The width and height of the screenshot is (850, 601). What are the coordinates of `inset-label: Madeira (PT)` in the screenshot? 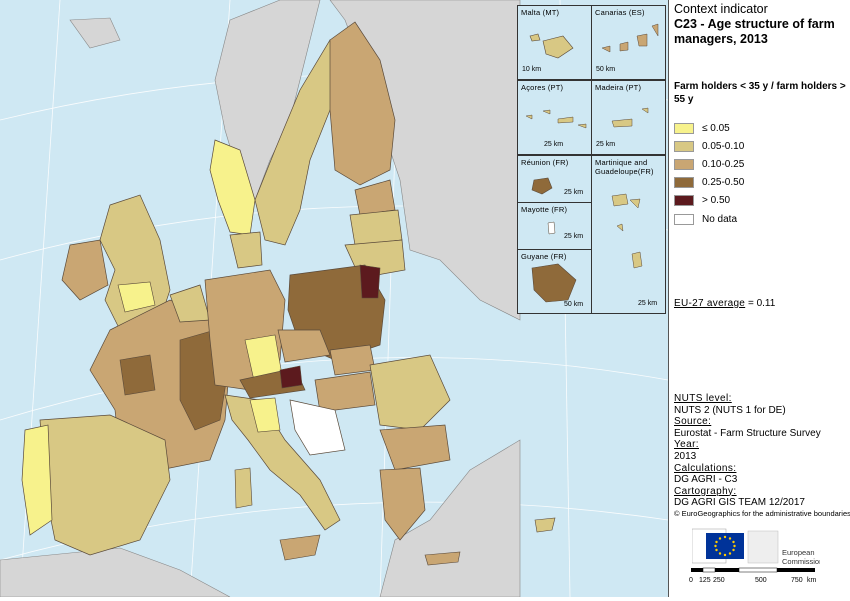 It's located at (618, 87).